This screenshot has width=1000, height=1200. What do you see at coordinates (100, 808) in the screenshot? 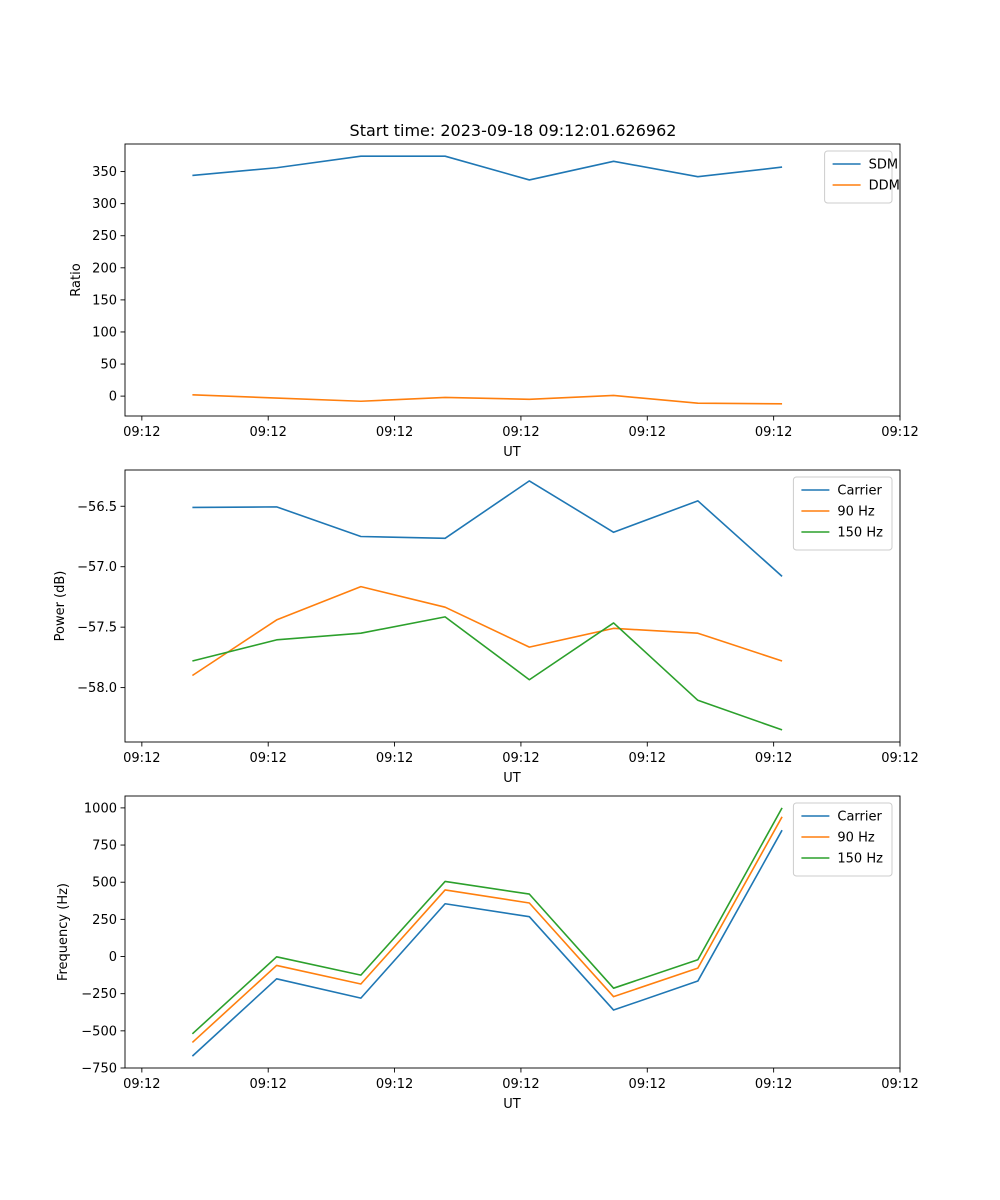
I see `y-tick-label: 1000` at bounding box center [100, 808].